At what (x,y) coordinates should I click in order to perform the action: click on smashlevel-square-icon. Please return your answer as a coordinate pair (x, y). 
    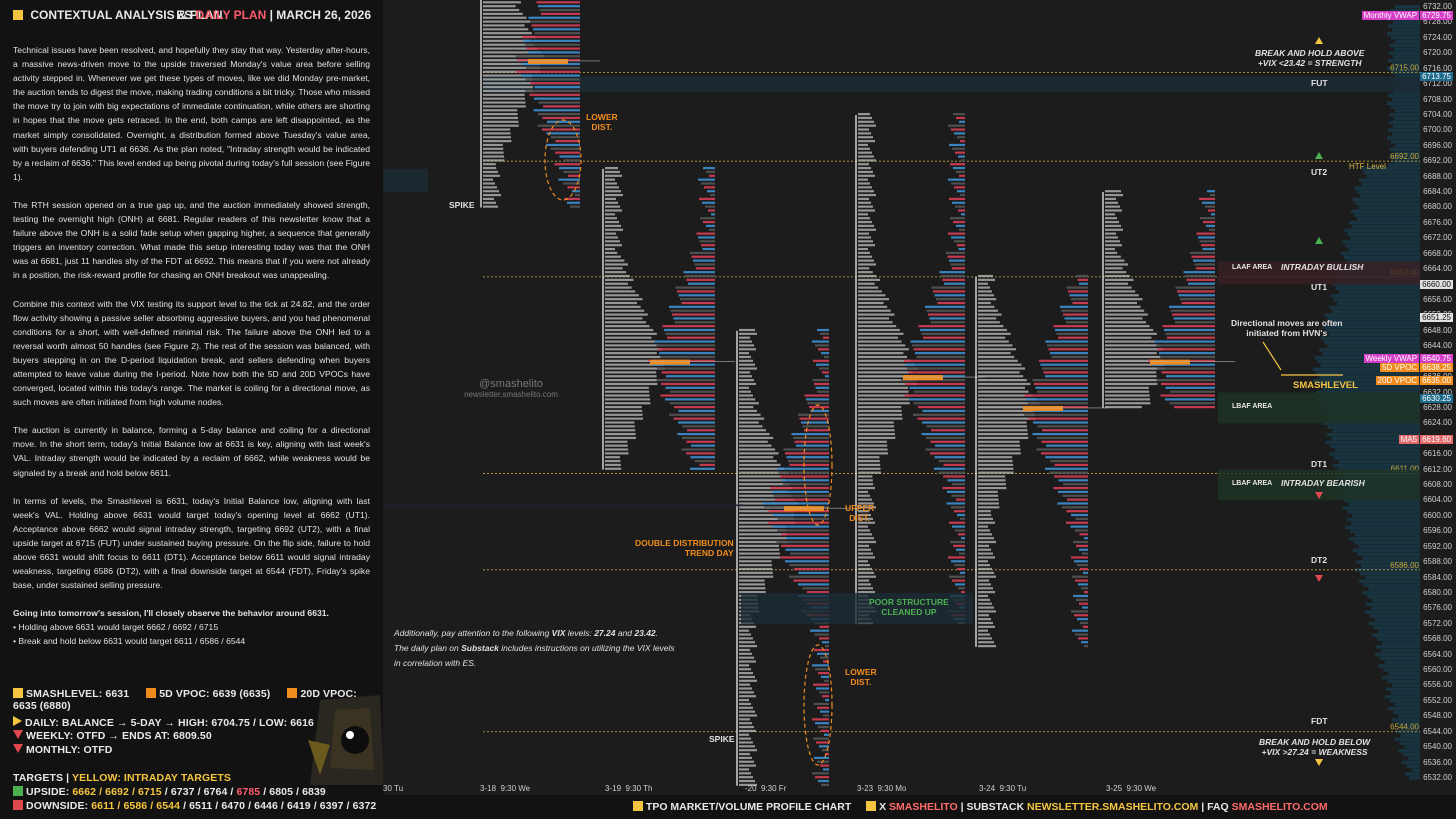
    Looking at the image, I should click on (18, 693).